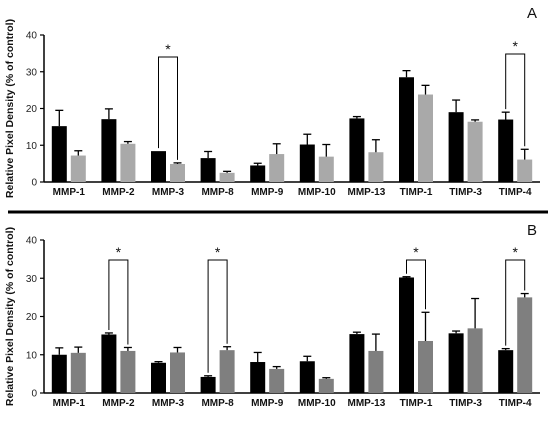  I want to click on panel-label: A, so click(532, 13).